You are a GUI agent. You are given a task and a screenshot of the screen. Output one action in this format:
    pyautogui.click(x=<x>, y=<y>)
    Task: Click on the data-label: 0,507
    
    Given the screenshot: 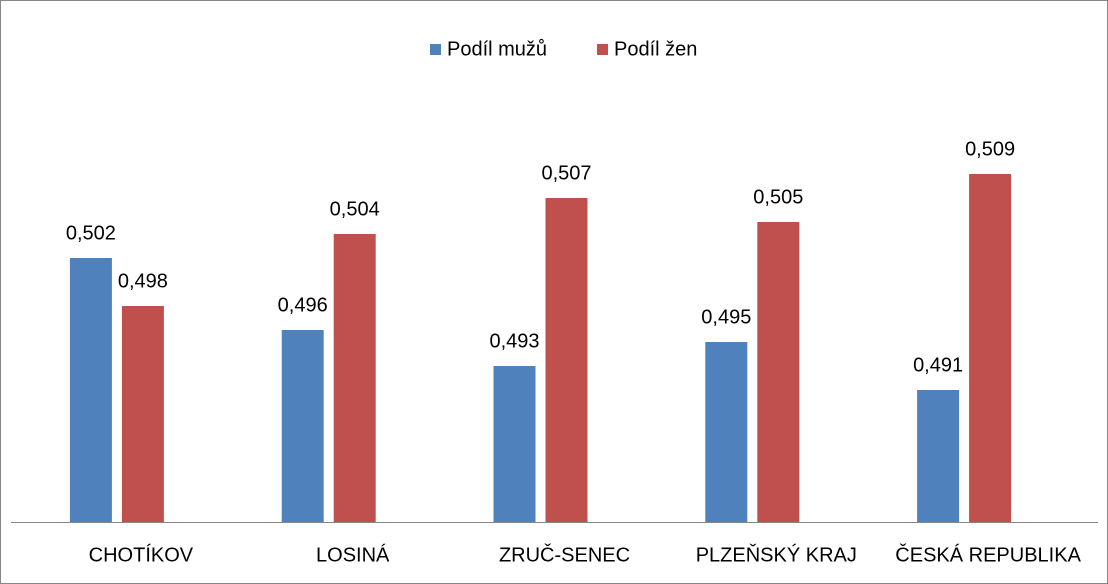 What is the action you would take?
    pyautogui.click(x=566, y=173)
    